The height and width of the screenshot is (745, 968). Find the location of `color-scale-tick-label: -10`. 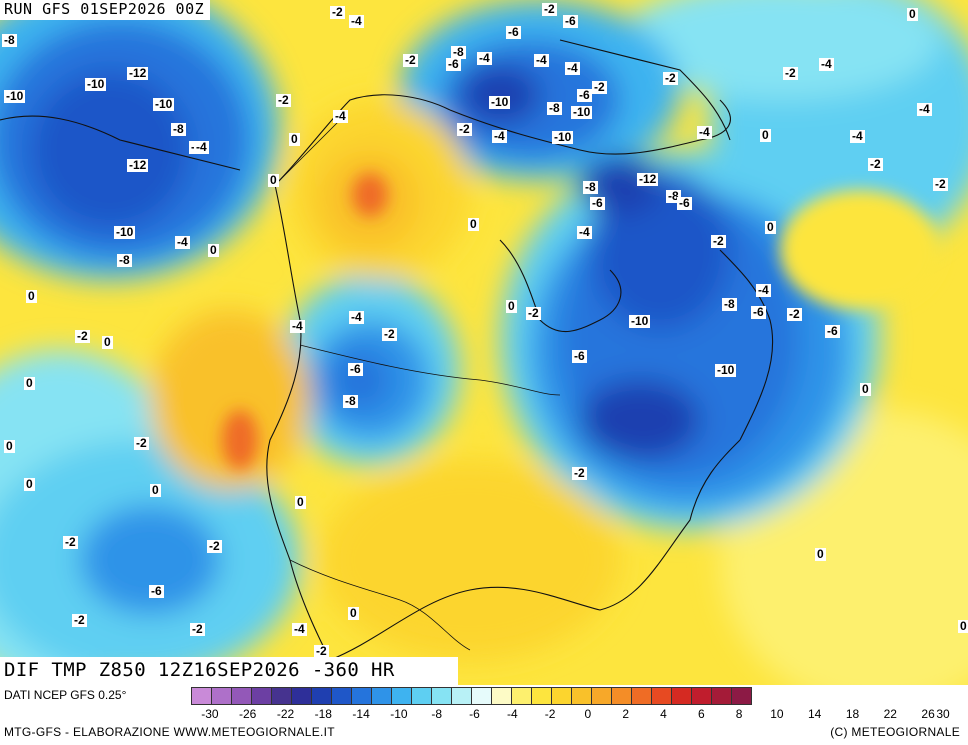

color-scale-tick-label: -10 is located at coordinates (399, 714).